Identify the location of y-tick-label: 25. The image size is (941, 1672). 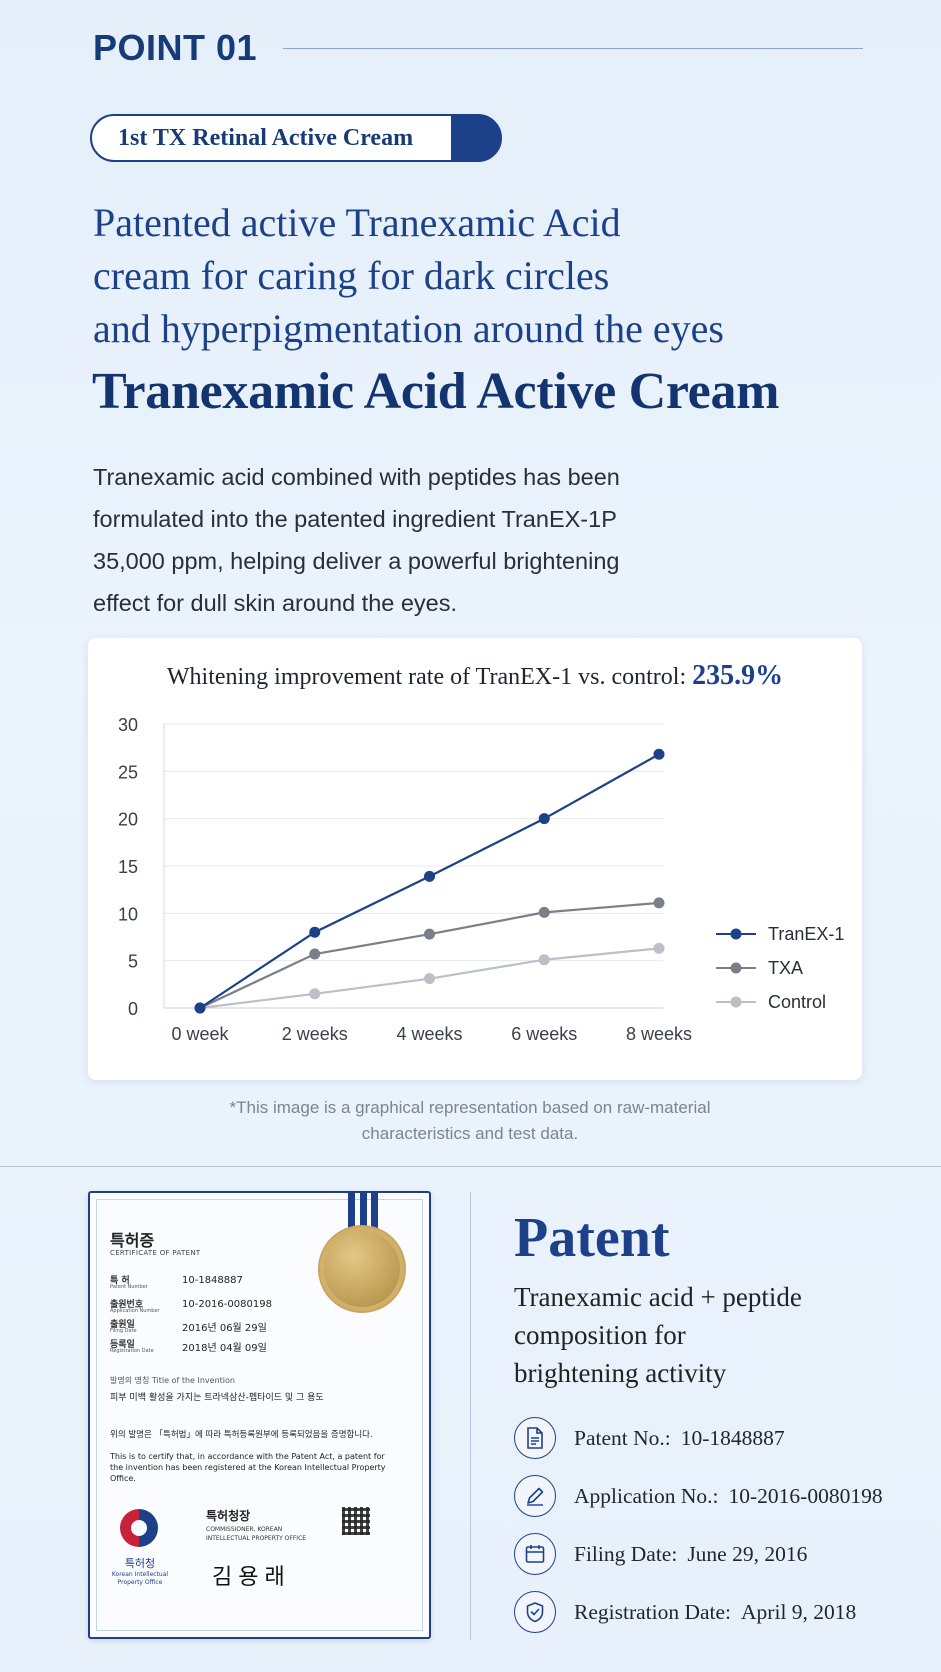
(128, 772).